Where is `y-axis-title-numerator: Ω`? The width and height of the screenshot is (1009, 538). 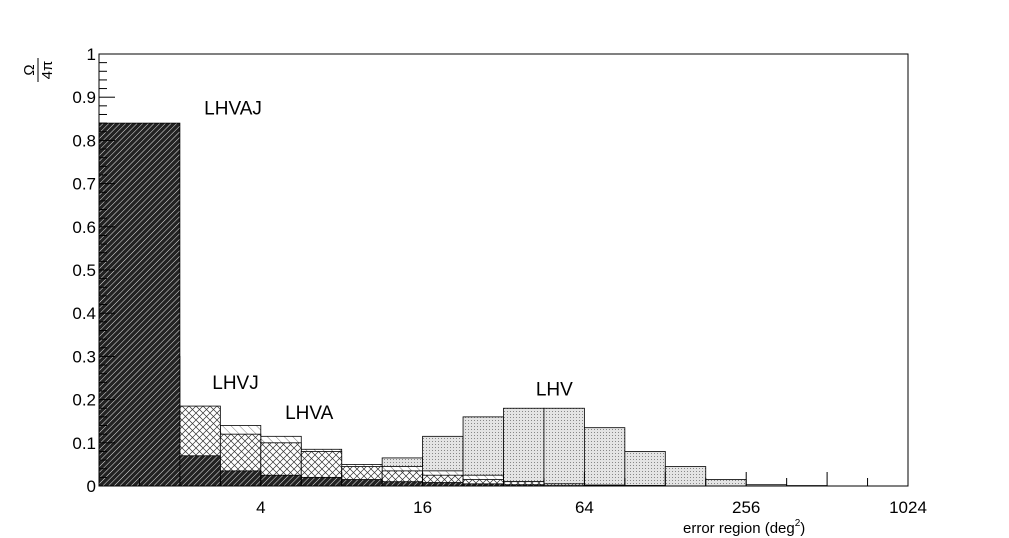 y-axis-title-numerator: Ω is located at coordinates (29, 69).